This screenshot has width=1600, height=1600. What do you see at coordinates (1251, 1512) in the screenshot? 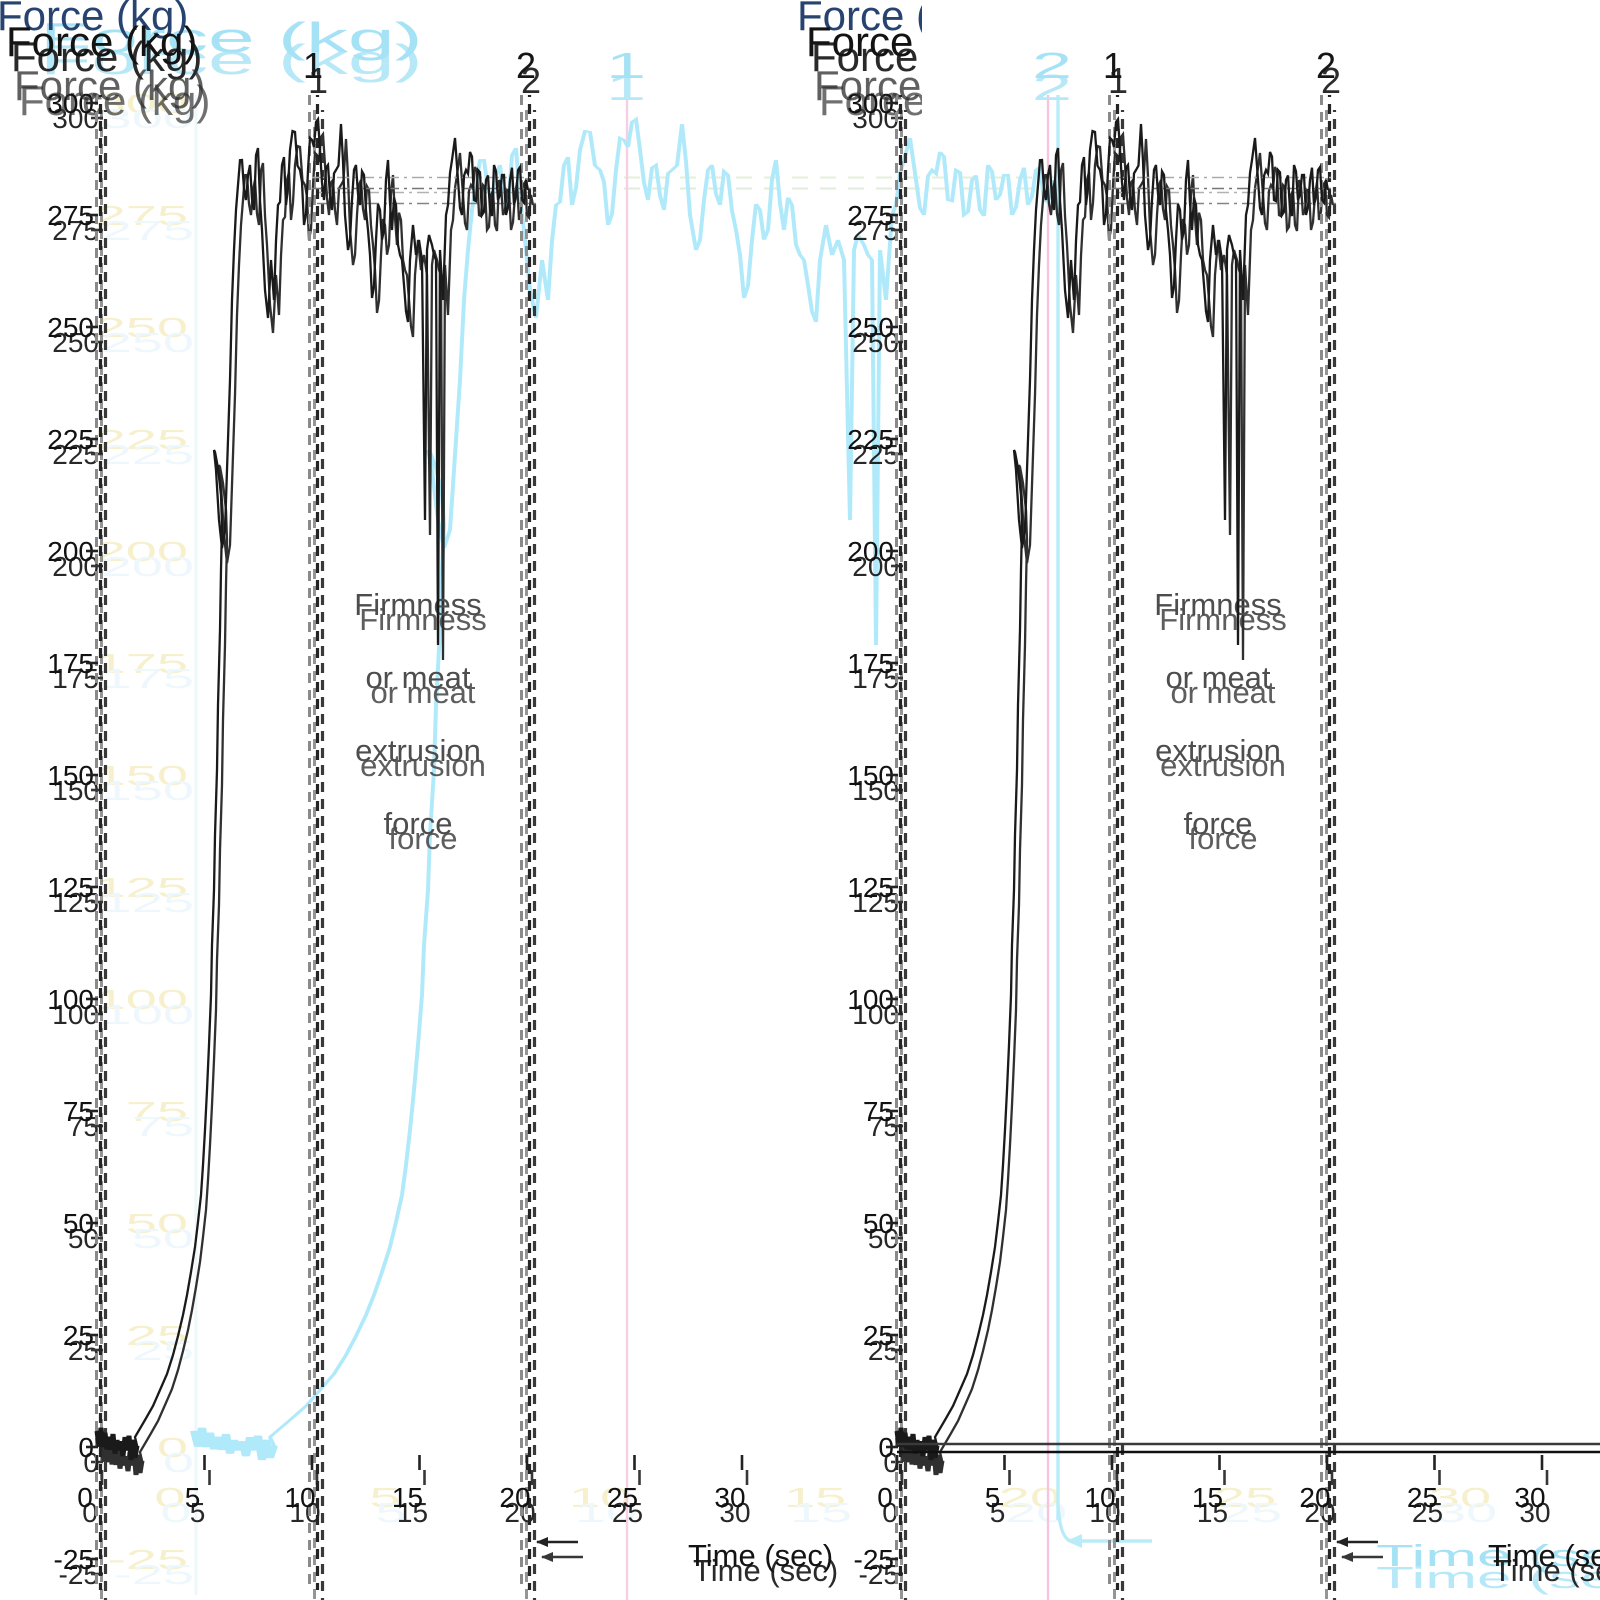
I see `svg-text: 25` at bounding box center [1251, 1512].